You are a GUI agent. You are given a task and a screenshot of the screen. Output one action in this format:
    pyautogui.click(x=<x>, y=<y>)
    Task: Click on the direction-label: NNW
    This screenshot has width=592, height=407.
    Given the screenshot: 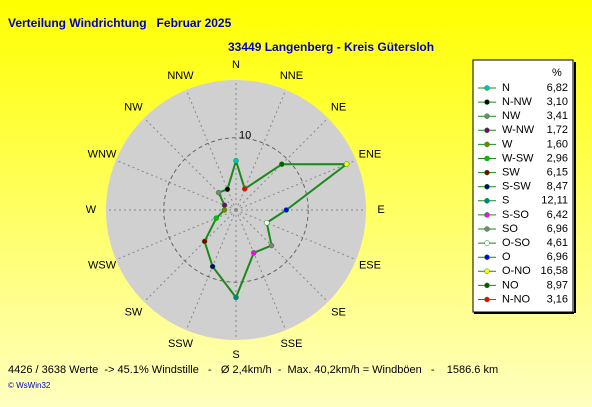 What is the action you would take?
    pyautogui.click(x=180, y=76)
    